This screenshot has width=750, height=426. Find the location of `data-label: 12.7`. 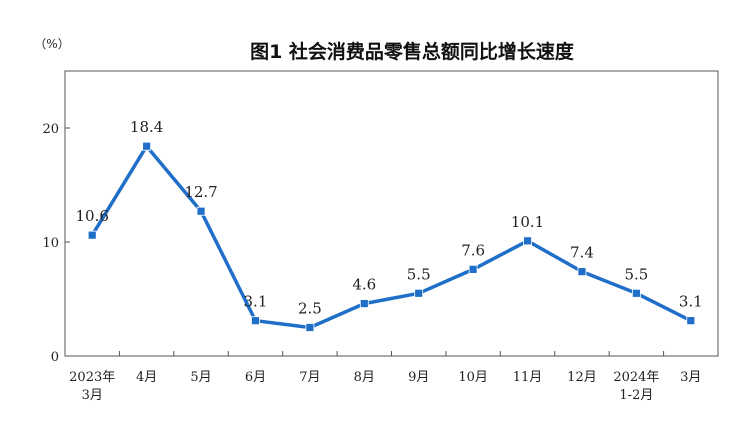

data-label: 12.7 is located at coordinates (200, 192).